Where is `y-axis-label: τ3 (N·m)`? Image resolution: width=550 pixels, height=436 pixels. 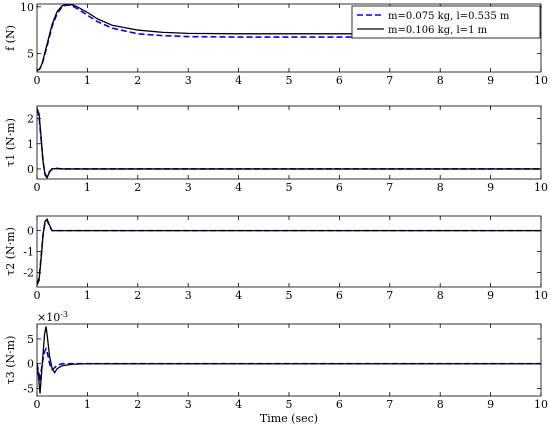 y-axis-label: τ3 (N·m) is located at coordinates (10, 360).